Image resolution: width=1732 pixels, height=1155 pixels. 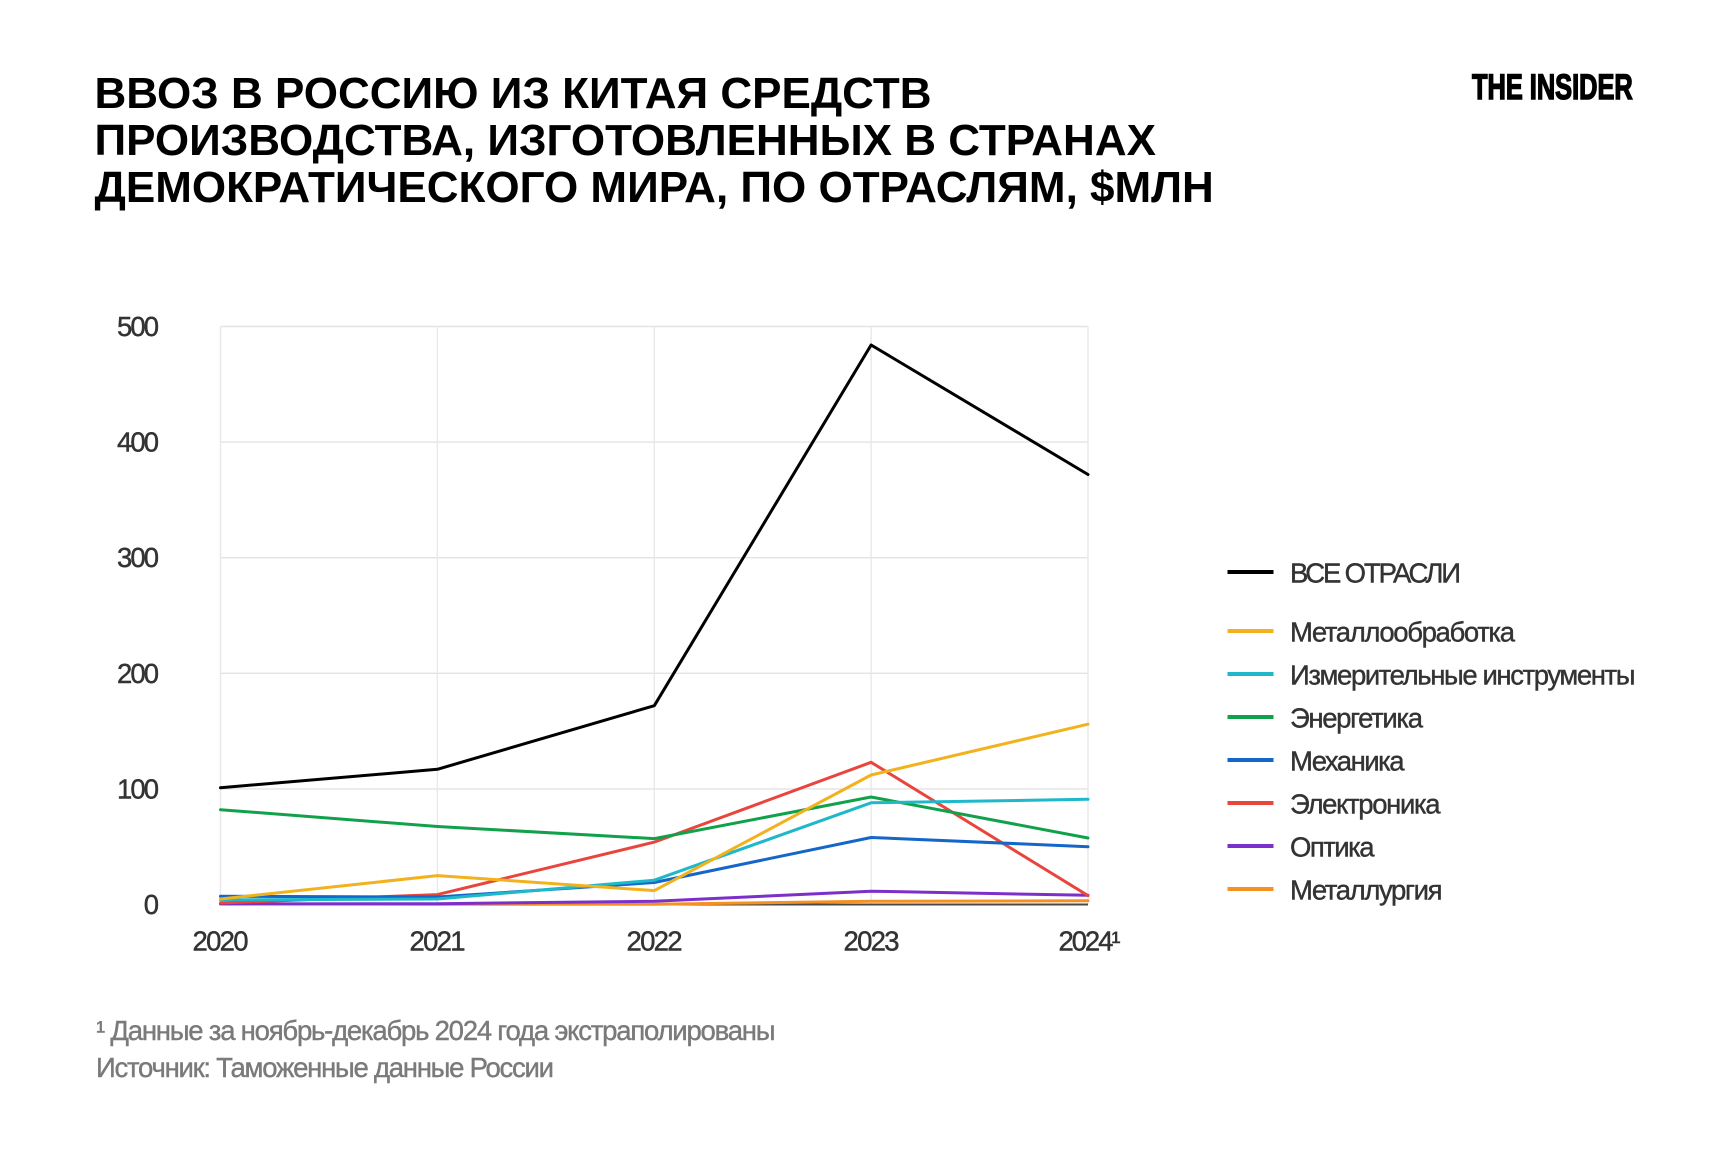 I want to click on svg-text: 2020, so click(x=221, y=941).